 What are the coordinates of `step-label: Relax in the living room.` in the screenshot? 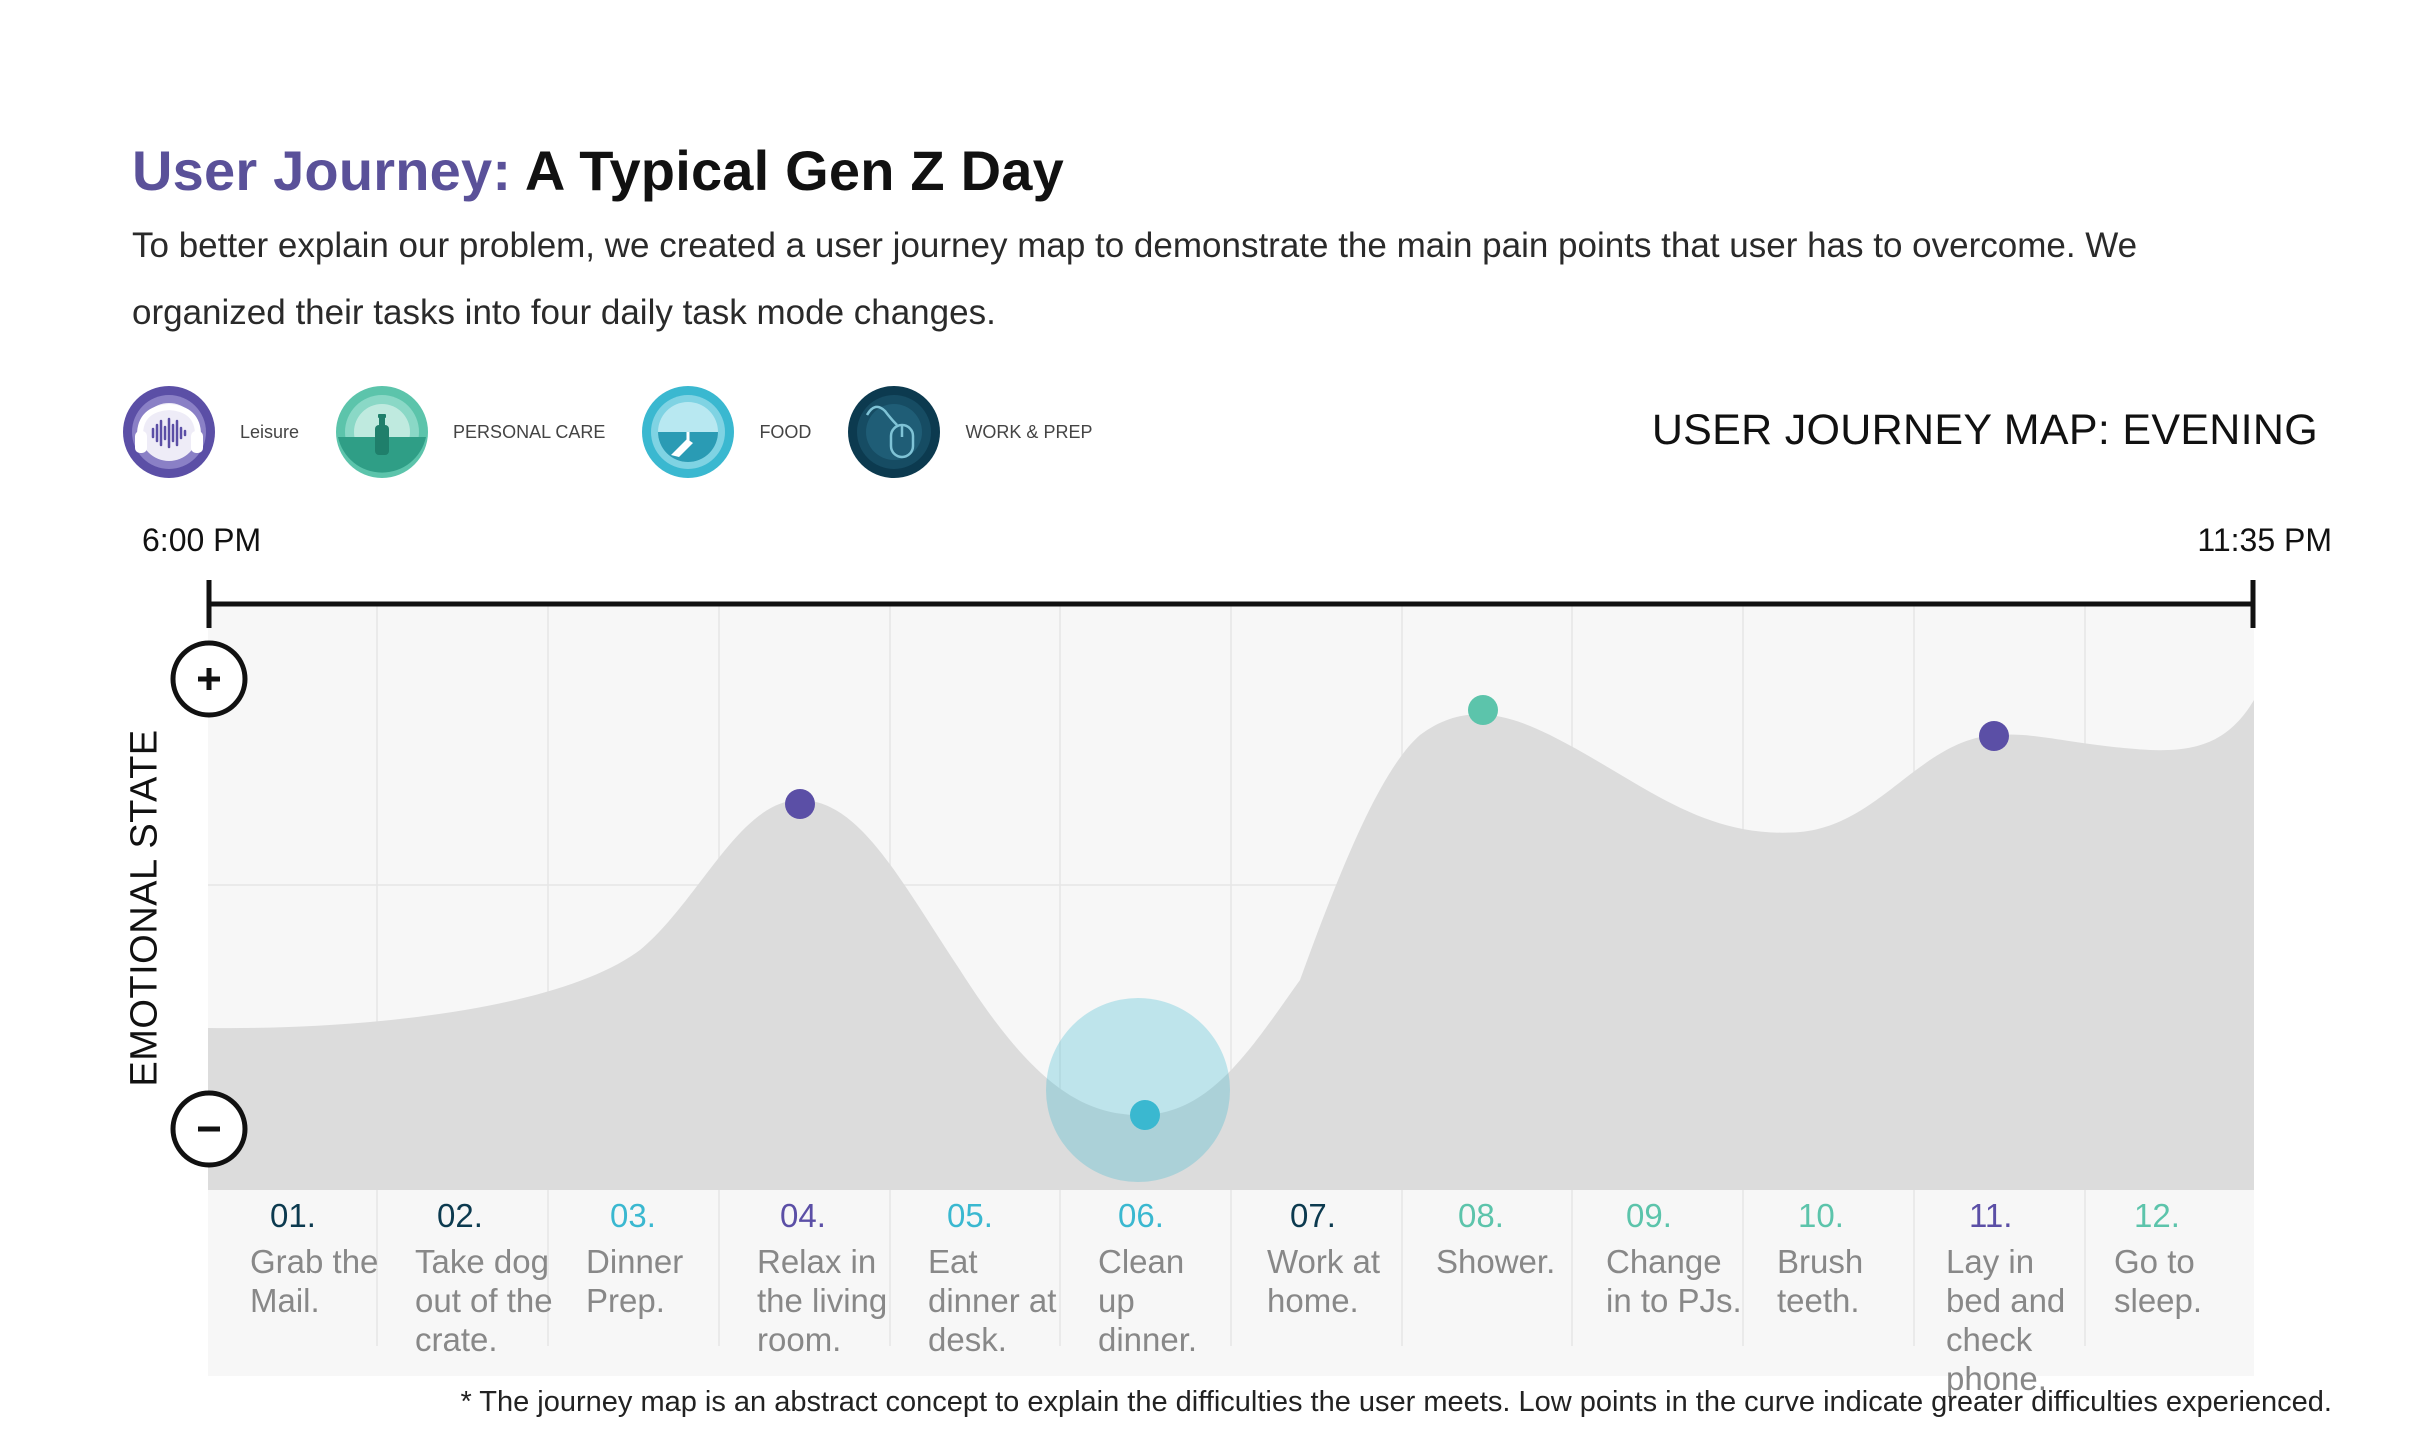 It's located at (822, 1300).